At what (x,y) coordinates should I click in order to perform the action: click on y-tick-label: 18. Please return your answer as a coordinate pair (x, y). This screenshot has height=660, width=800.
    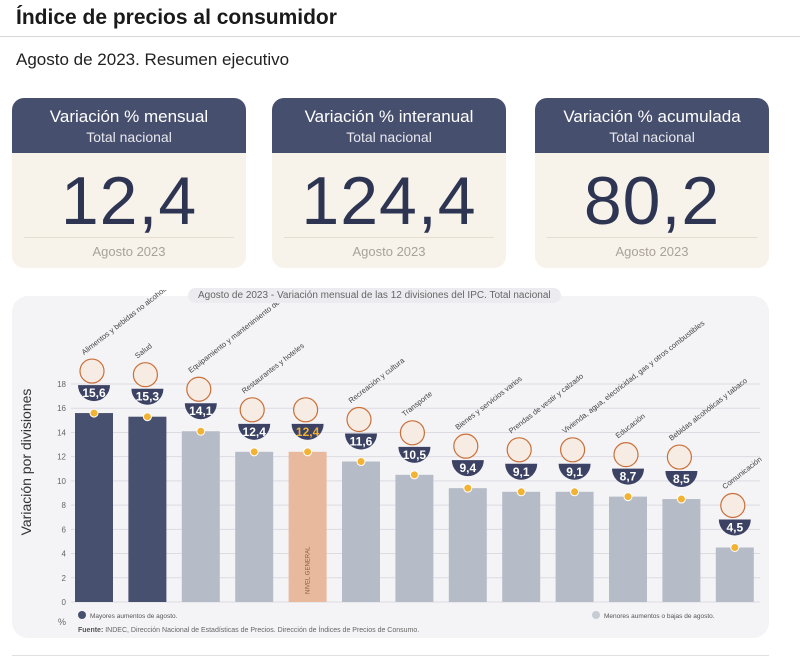
    Looking at the image, I should click on (61, 384).